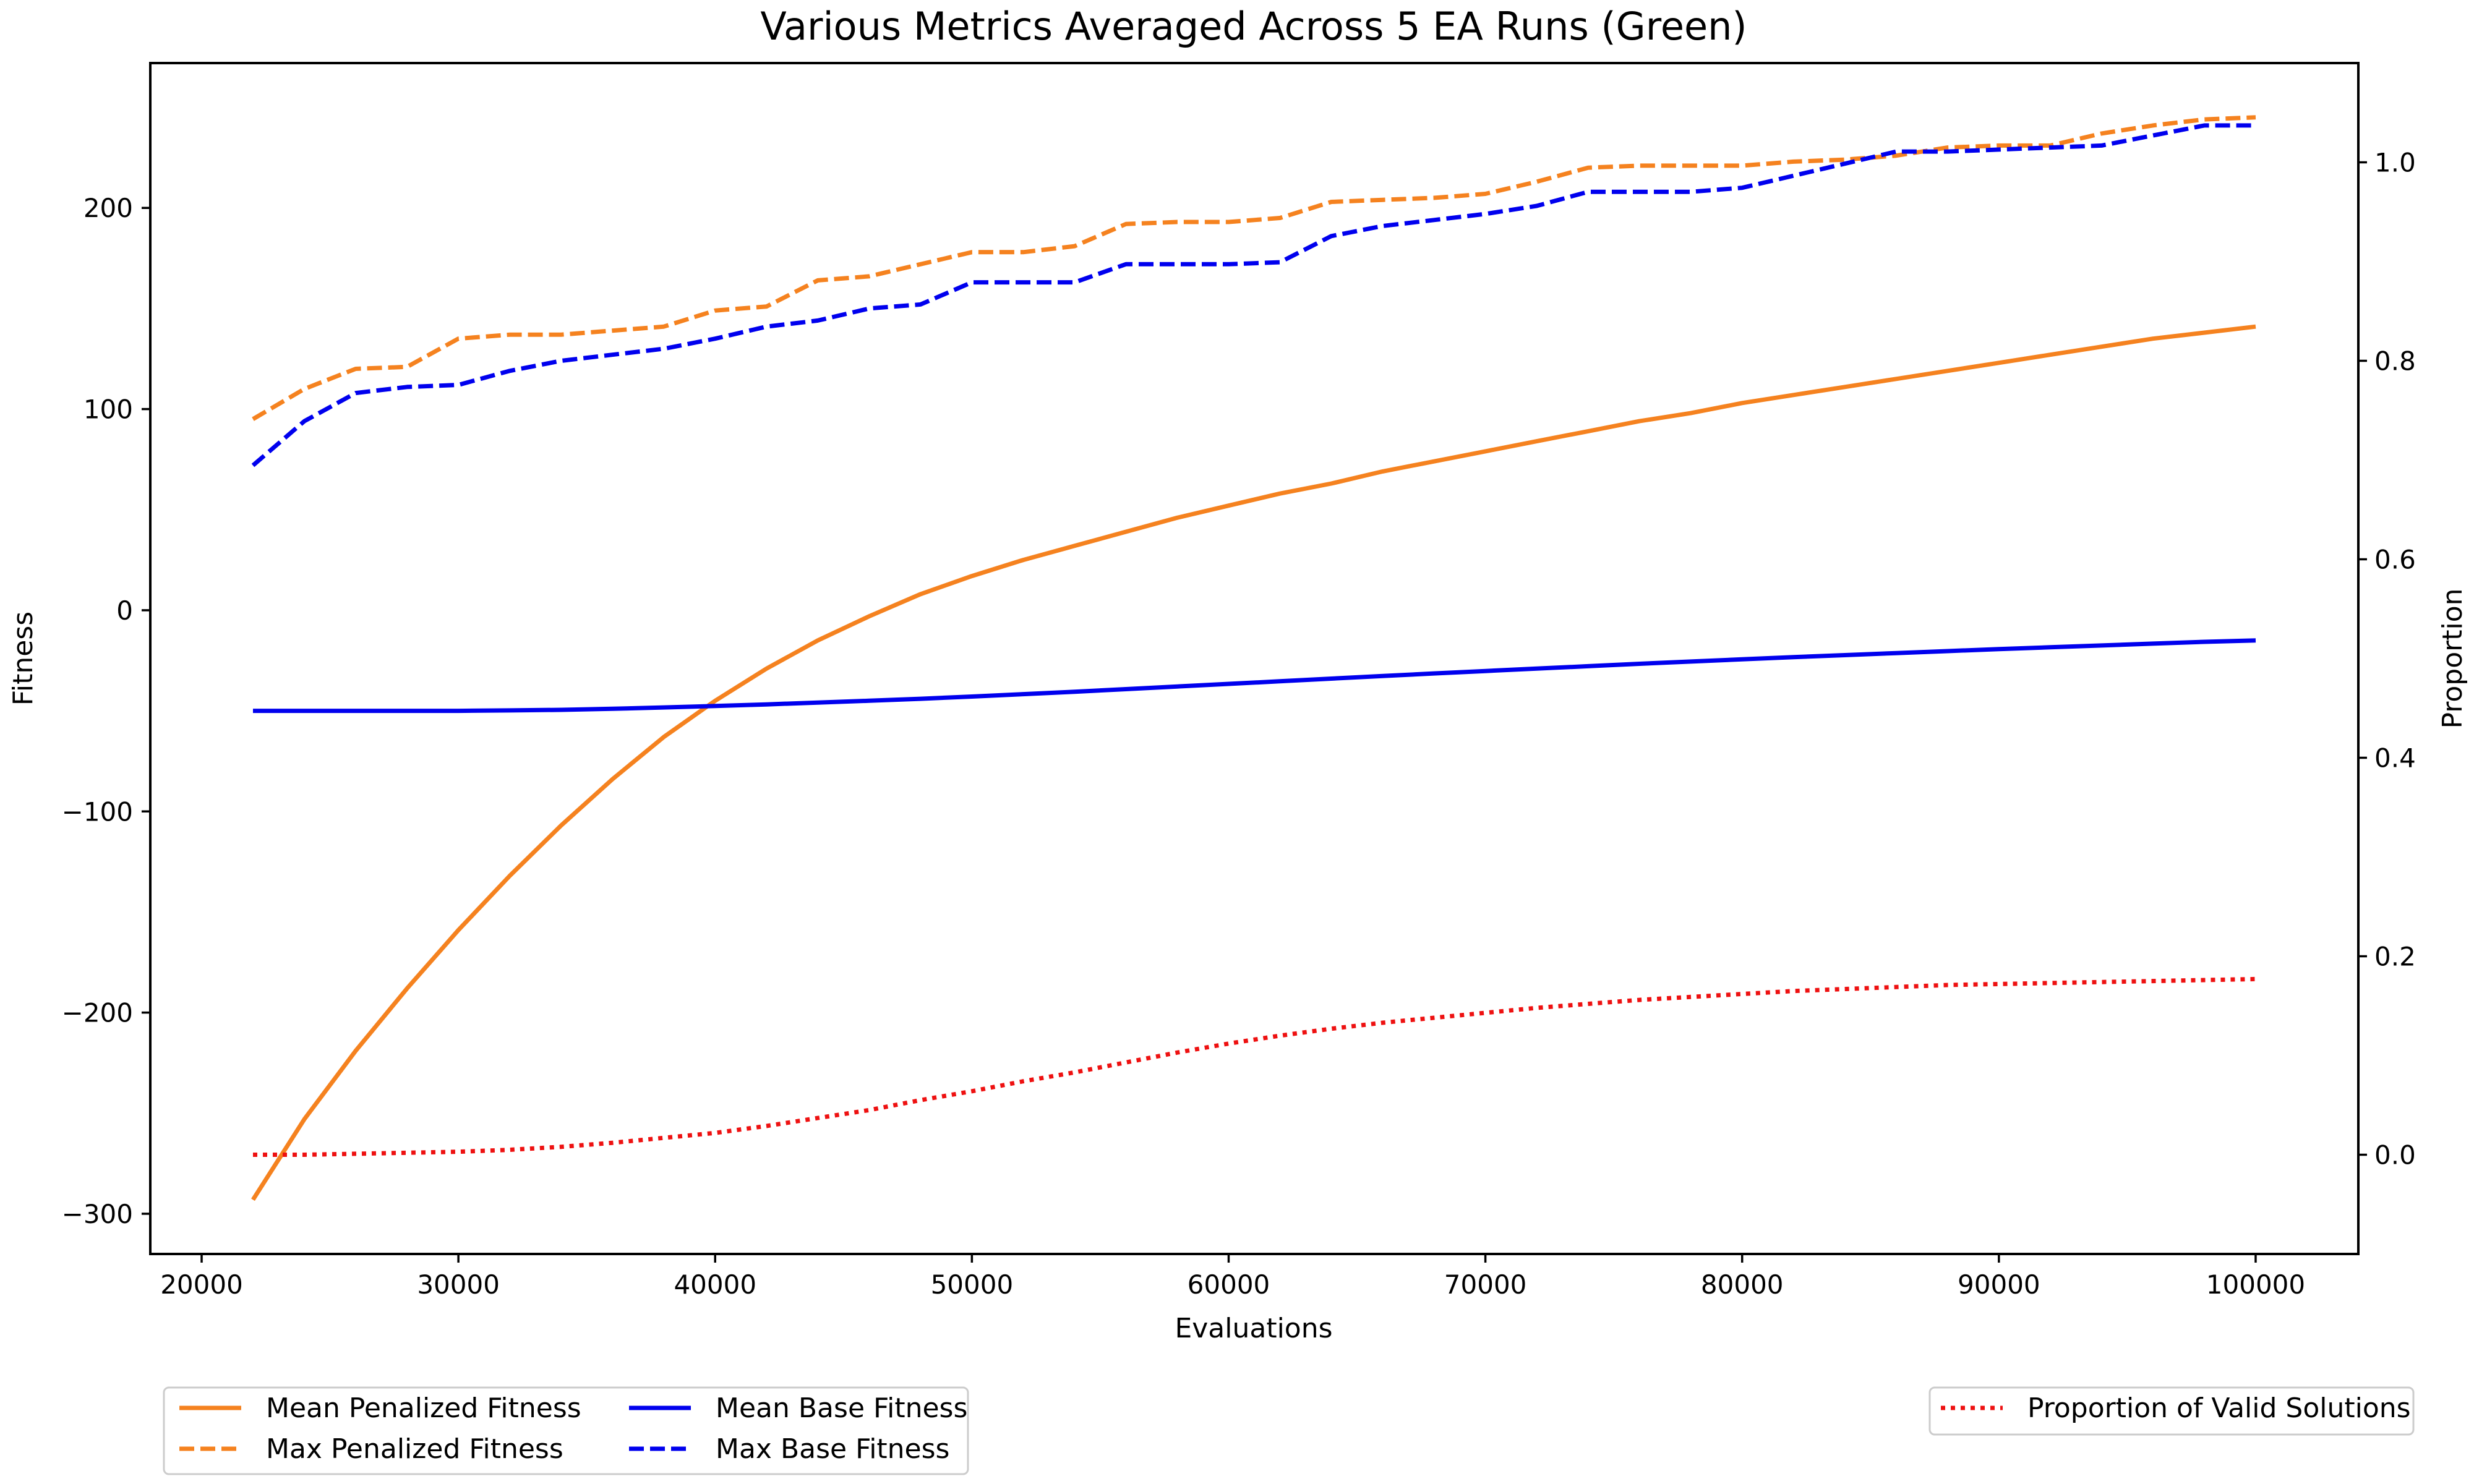 This screenshot has height=1484, width=2474. Describe the element at coordinates (1229, 1284) in the screenshot. I see `x-tick-label: 60000` at that location.